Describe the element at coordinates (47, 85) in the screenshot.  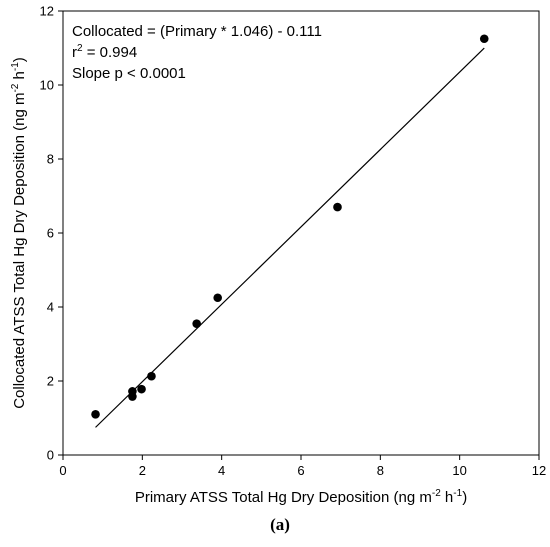
I see `y-tick-label: 10` at that location.